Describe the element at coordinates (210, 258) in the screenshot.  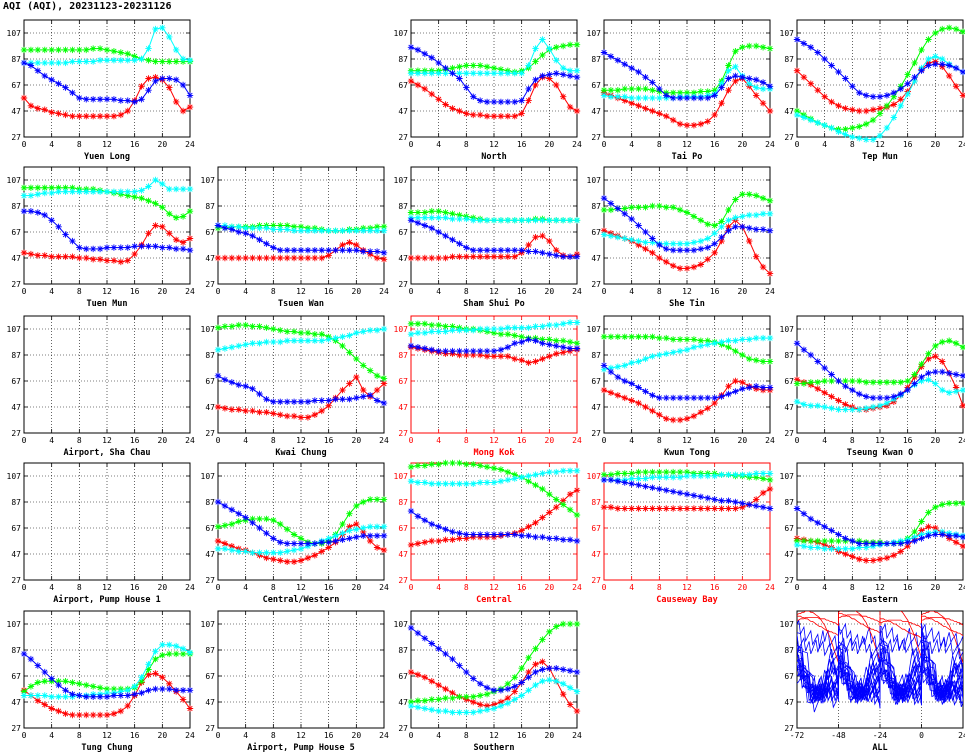
I see `y-tick-label: 47` at that location.